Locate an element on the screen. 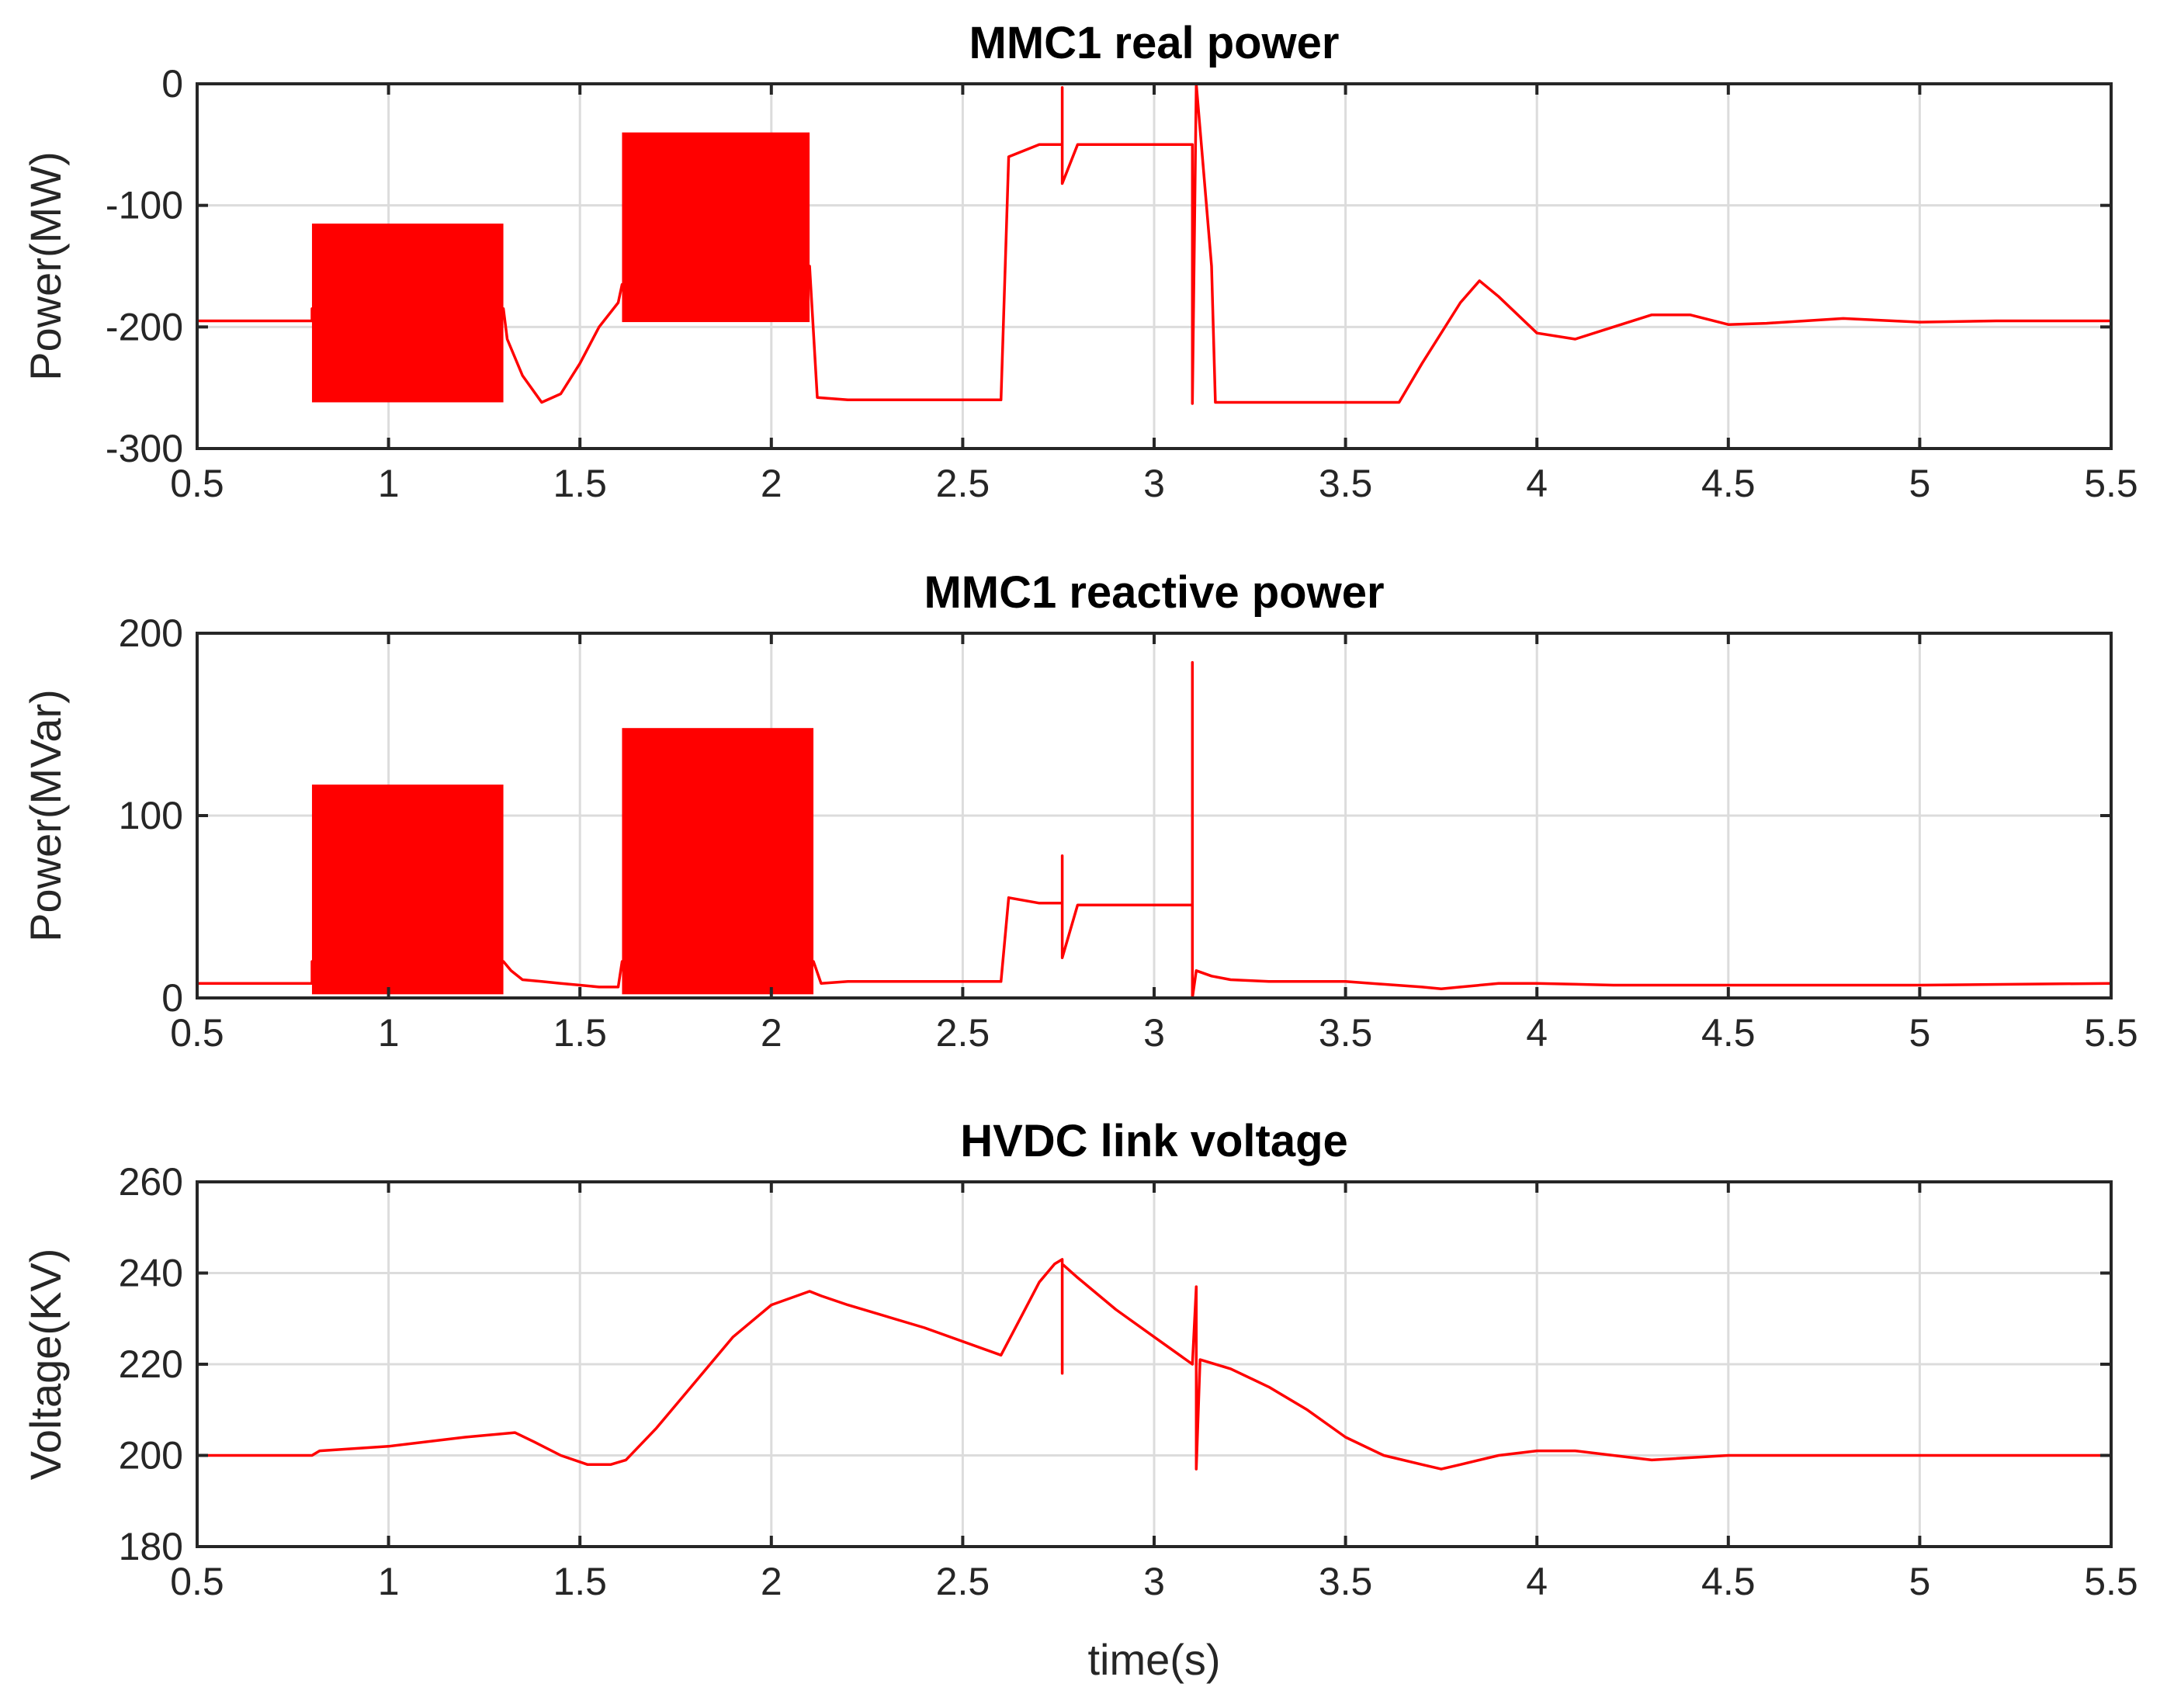  real-power-xtick-label: 1 is located at coordinates (389, 484).